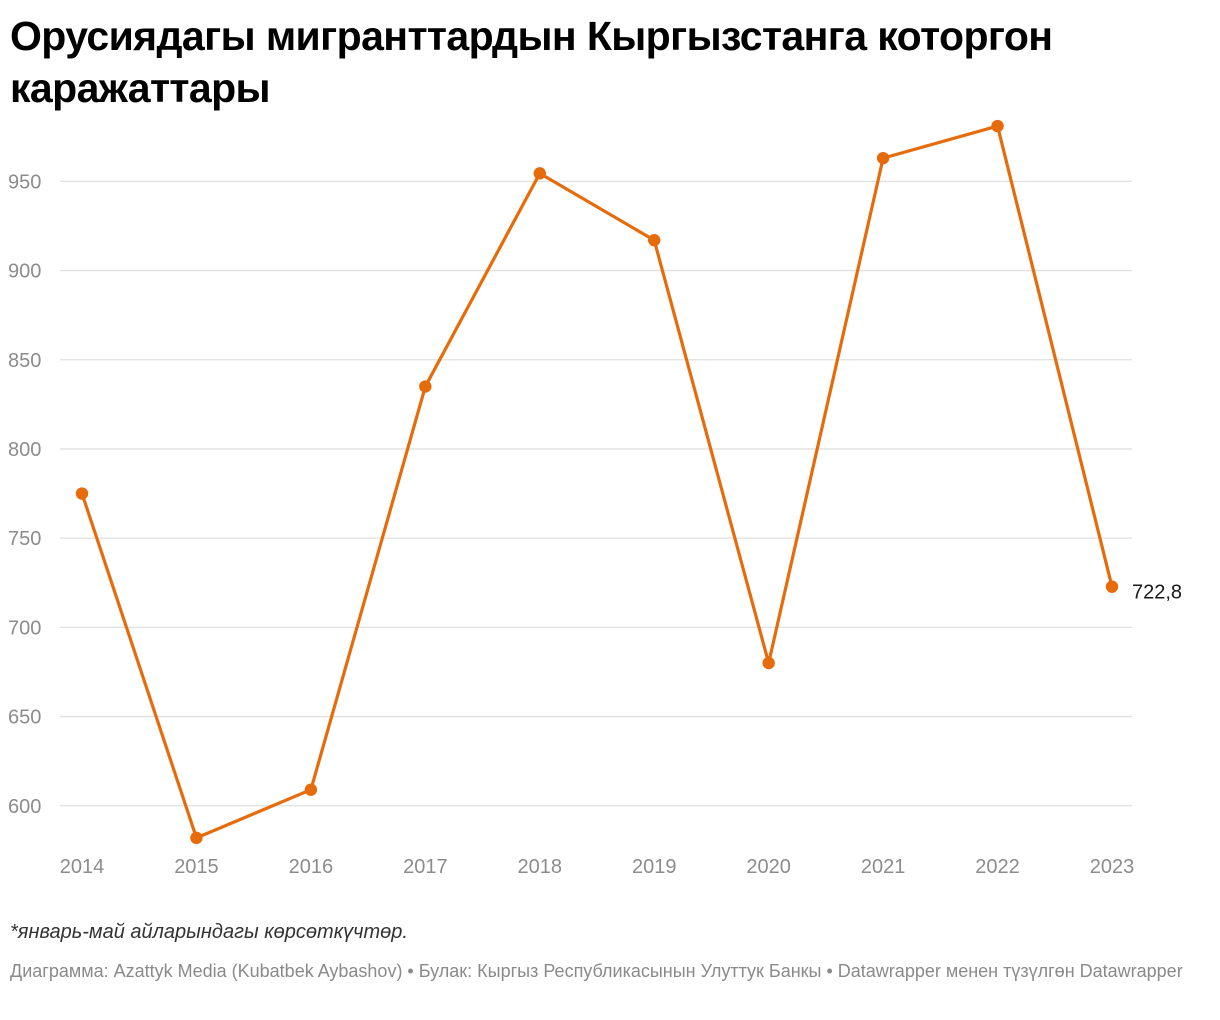 Image resolution: width=1220 pixels, height=1020 pixels. I want to click on x-tick-label-2020: 2020, so click(768, 867).